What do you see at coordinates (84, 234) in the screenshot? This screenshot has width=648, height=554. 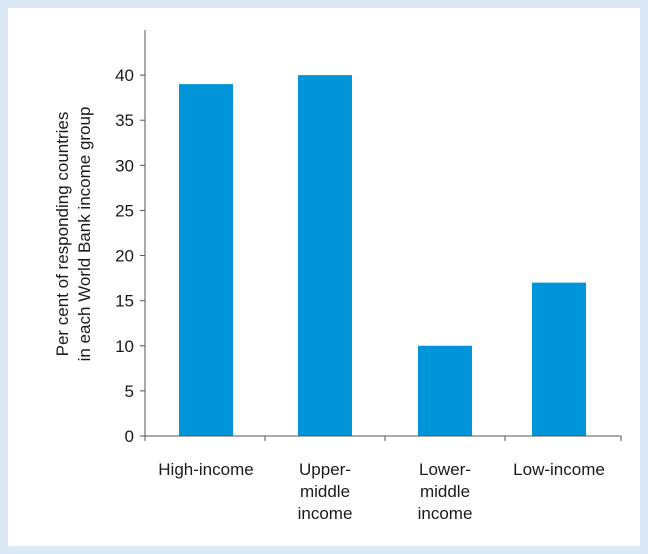 I see `y-axis-title-line-2: in each World Bank income group` at bounding box center [84, 234].